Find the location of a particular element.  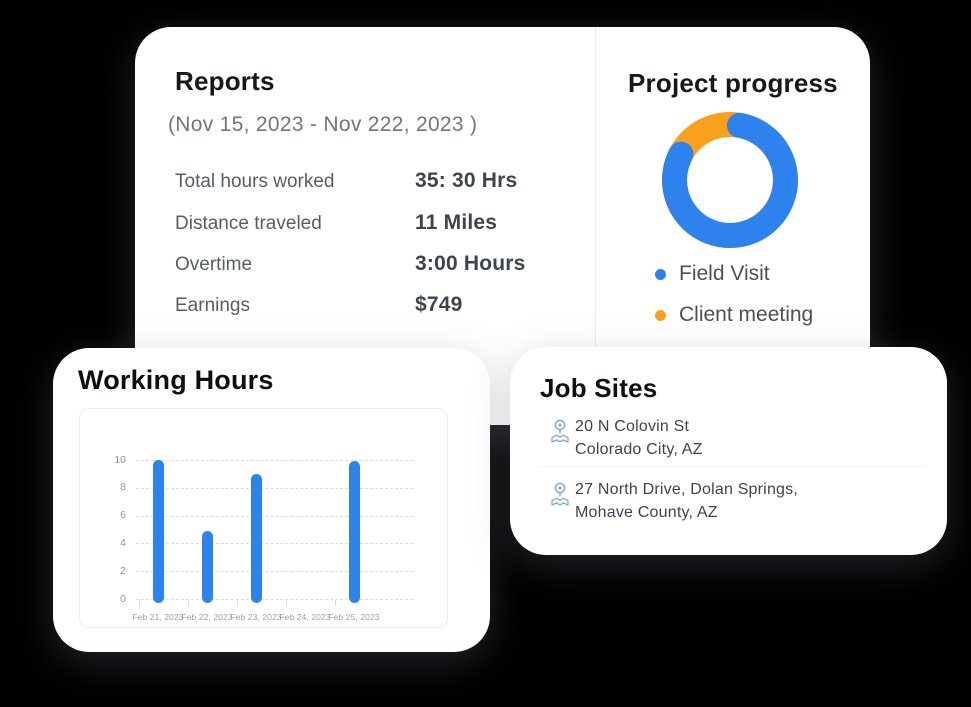

y-axis-tick-label: 0 is located at coordinates (123, 598).